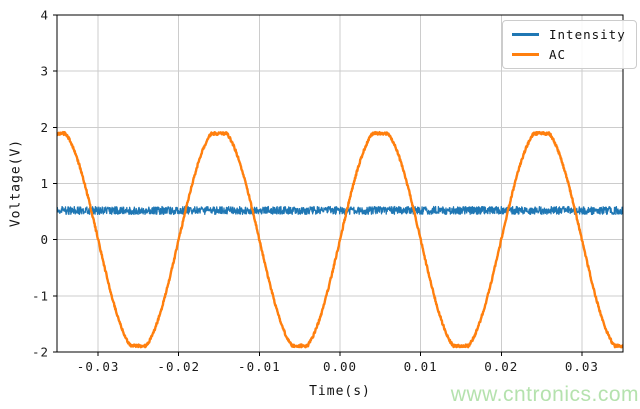  I want to click on legend-item-ac: AC, so click(569, 54).